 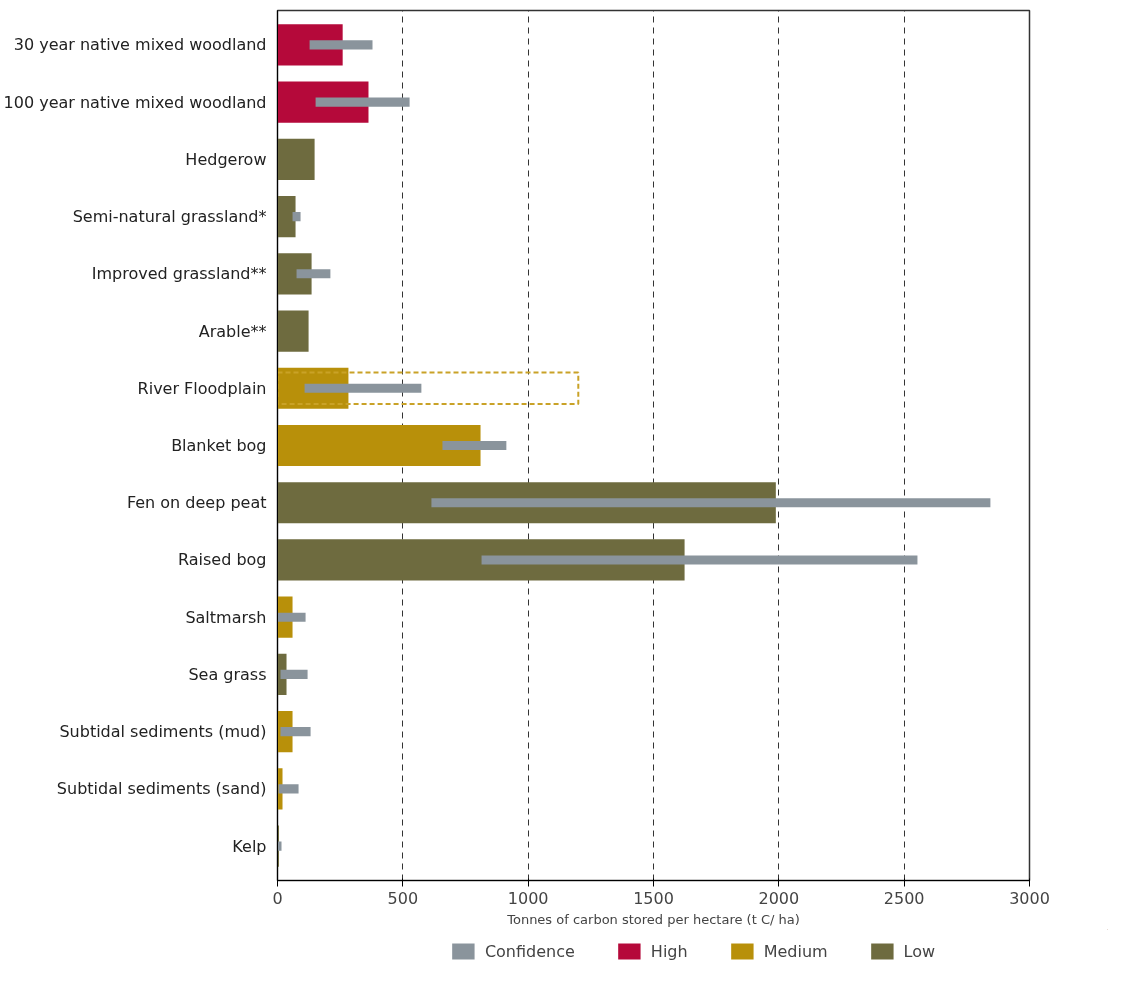 What do you see at coordinates (653, 898) in the screenshot?
I see `x-tick-label: 1500` at bounding box center [653, 898].